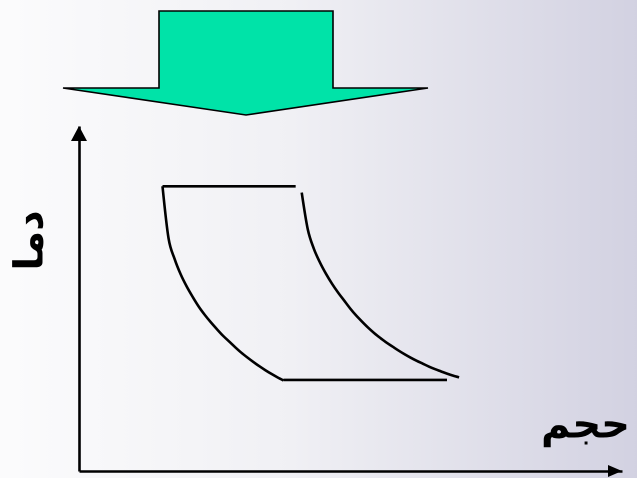  What do you see at coordinates (585, 425) in the screenshot?
I see `x-axis-title: حجم` at bounding box center [585, 425].